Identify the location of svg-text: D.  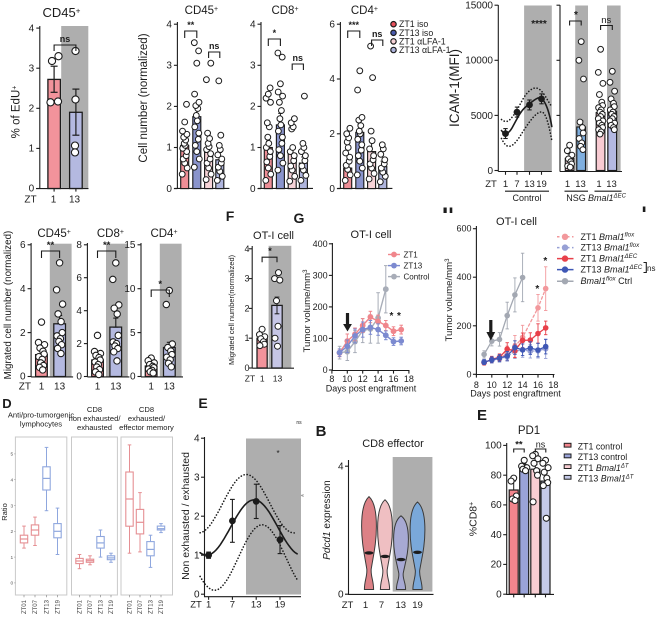
(6, 403).